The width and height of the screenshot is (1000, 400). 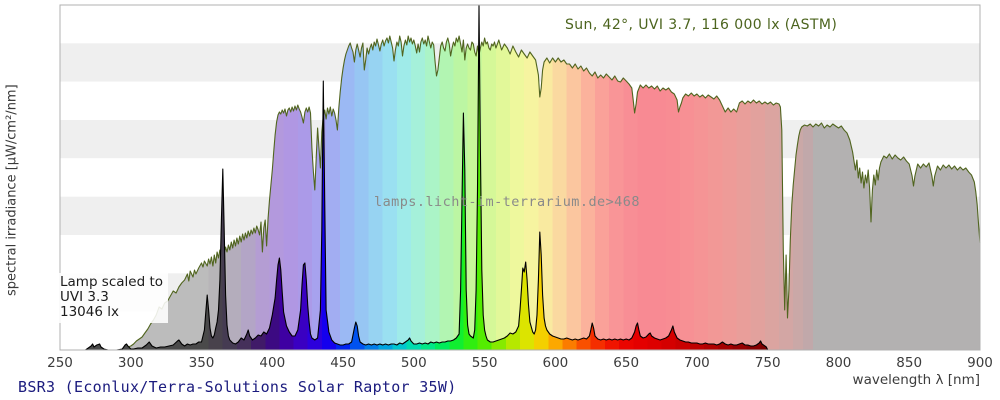 I want to click on x-tick-label: 300, so click(x=130, y=363).